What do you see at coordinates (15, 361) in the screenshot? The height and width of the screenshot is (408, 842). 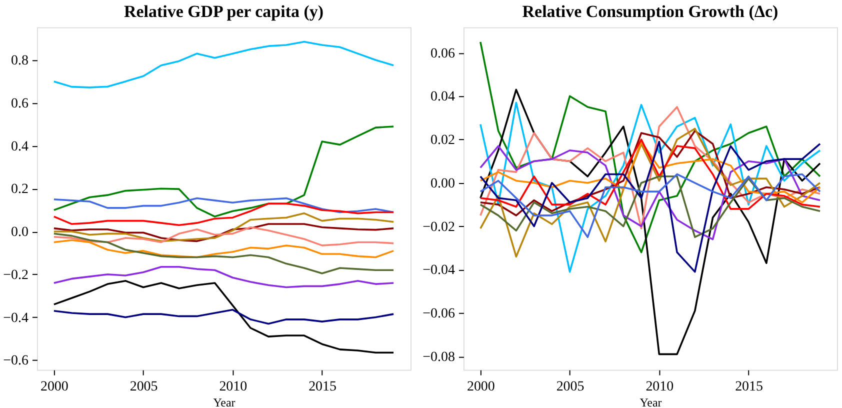 I see `y-tick-label: −0.6` at bounding box center [15, 361].